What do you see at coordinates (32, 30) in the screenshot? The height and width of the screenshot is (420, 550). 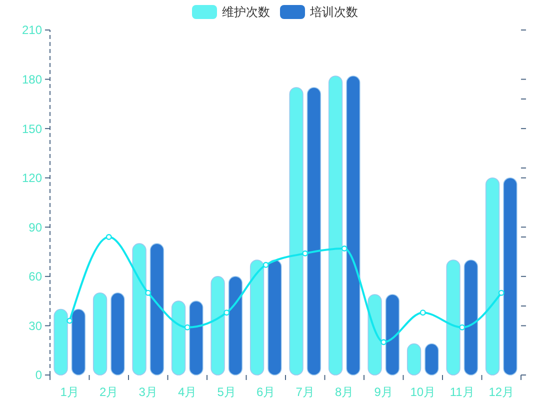 I see `y-tick-label: 210` at bounding box center [32, 30].